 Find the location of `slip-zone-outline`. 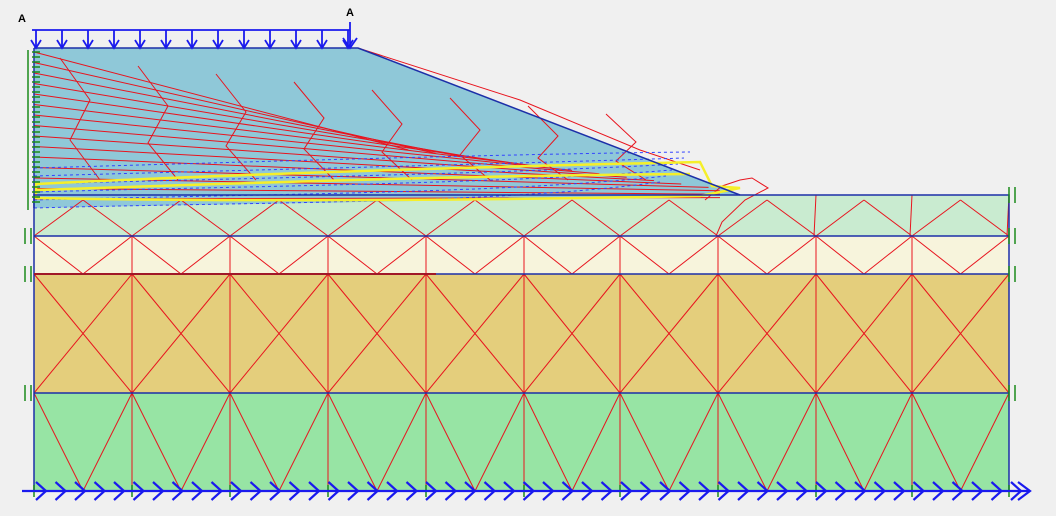

slip-zone-outline is located at coordinates (387, 181).